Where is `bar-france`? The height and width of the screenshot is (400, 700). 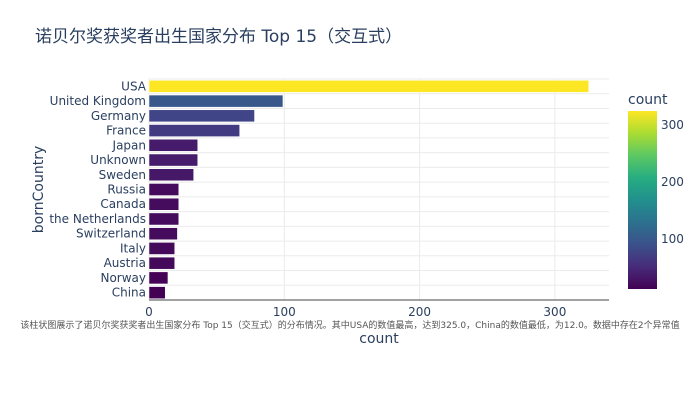
bar-france is located at coordinates (194, 130).